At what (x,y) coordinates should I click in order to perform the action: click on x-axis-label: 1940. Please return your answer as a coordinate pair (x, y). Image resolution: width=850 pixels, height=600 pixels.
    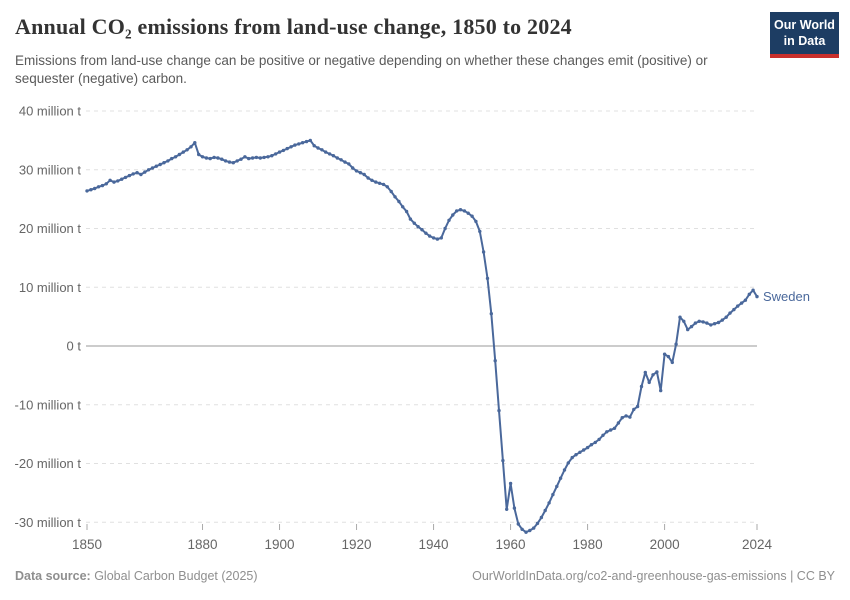
    Looking at the image, I should click on (434, 544).